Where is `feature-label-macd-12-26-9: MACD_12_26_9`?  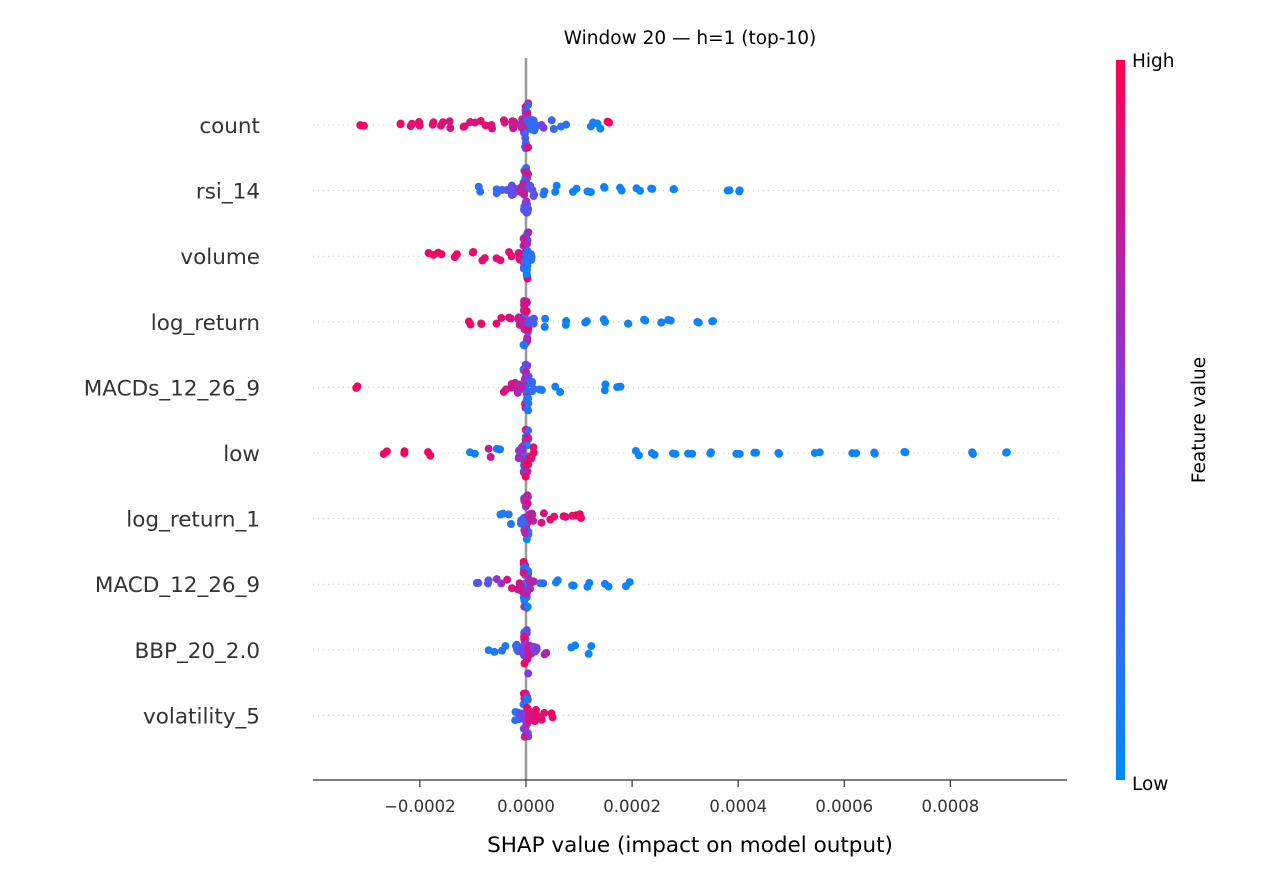 feature-label-macd-12-26-9: MACD_12_26_9 is located at coordinates (177, 585).